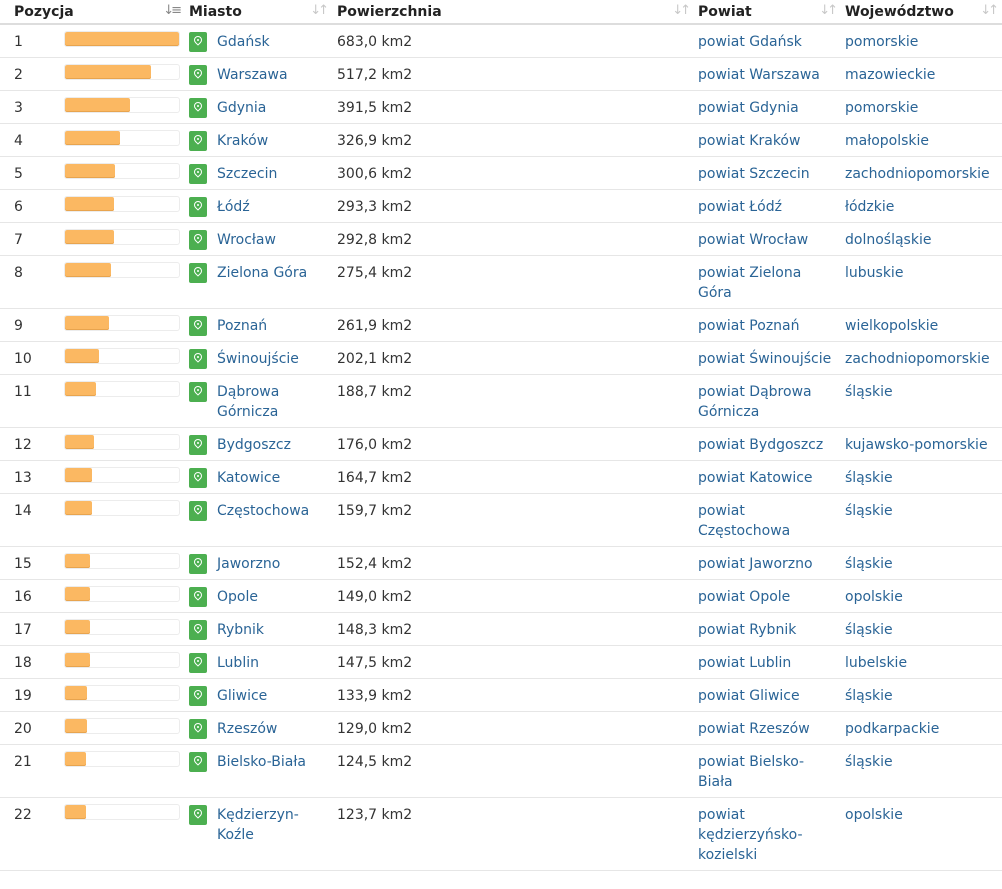 The width and height of the screenshot is (1002, 889). I want to click on wojewodztwo-link: dolnośląskie, so click(888, 240).